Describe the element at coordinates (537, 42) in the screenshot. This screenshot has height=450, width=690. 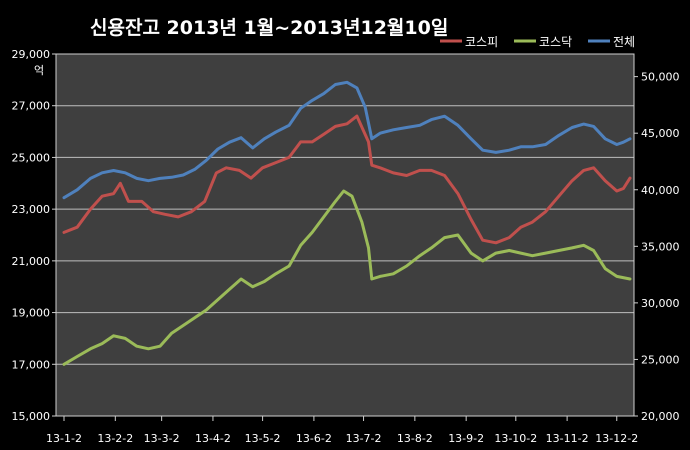
I see `legend: 코스피 코스닥 전체` at that location.